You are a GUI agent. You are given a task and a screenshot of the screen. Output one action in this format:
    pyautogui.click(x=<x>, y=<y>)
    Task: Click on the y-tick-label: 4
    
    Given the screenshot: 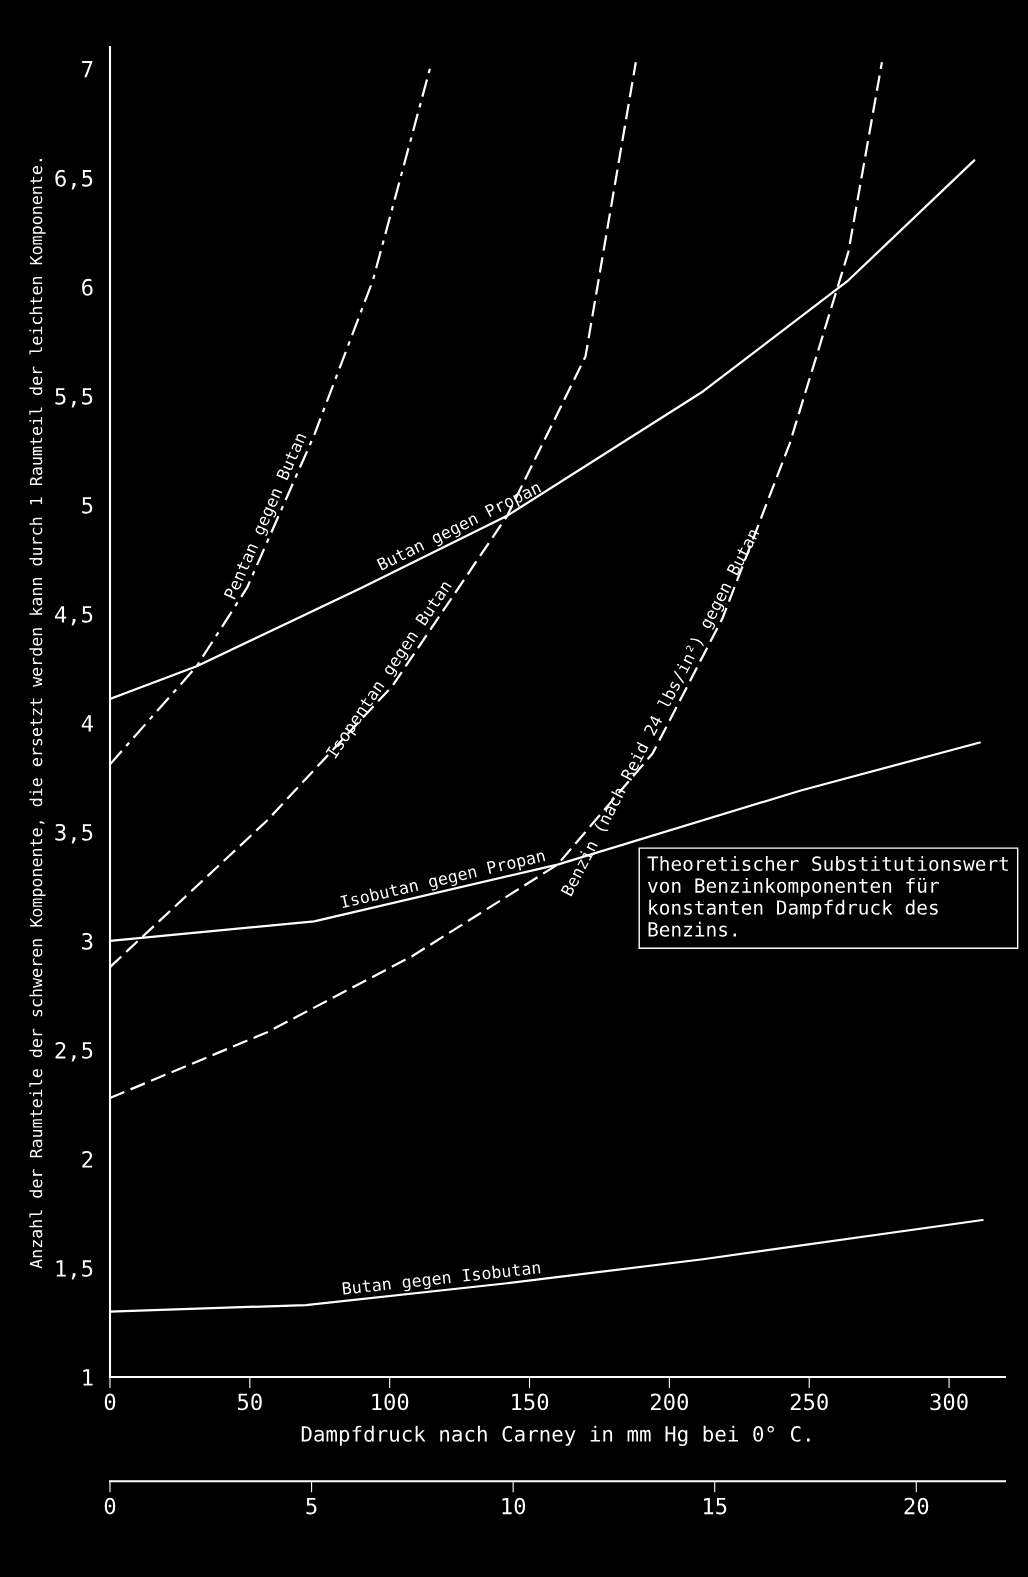 What is the action you would take?
    pyautogui.click(x=87, y=723)
    